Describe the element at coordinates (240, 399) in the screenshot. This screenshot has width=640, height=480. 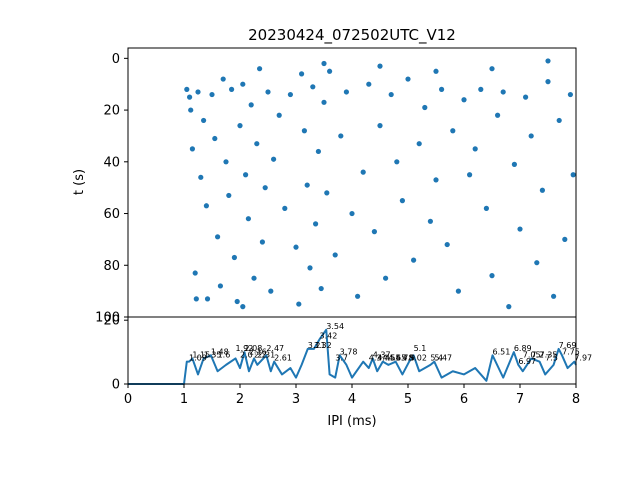
I see `bottom-x-tick-label: 2` at that location.